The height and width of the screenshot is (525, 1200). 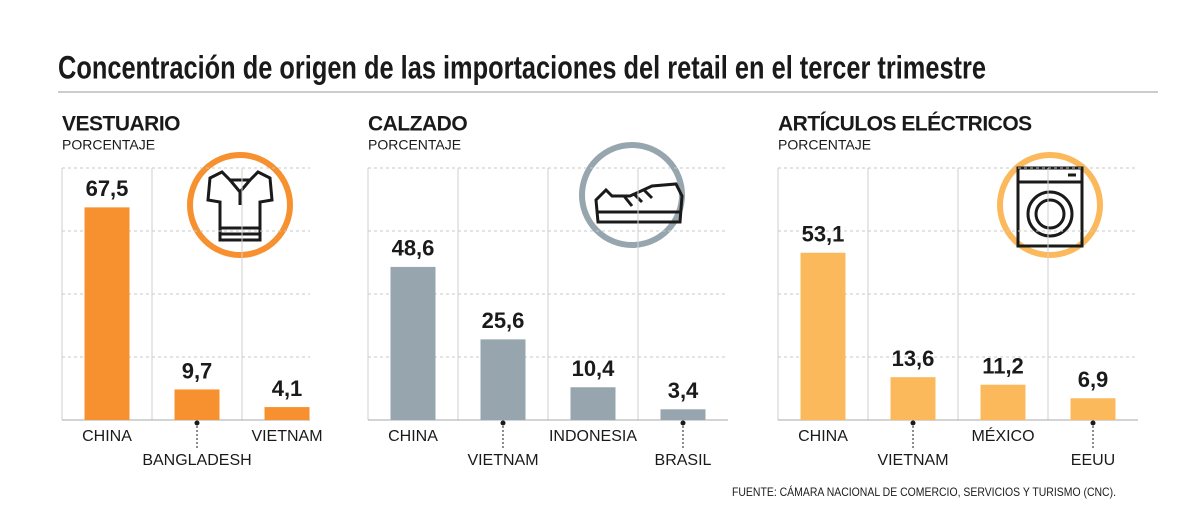 What do you see at coordinates (240, 205) in the screenshot?
I see `shirt-icon` at bounding box center [240, 205].